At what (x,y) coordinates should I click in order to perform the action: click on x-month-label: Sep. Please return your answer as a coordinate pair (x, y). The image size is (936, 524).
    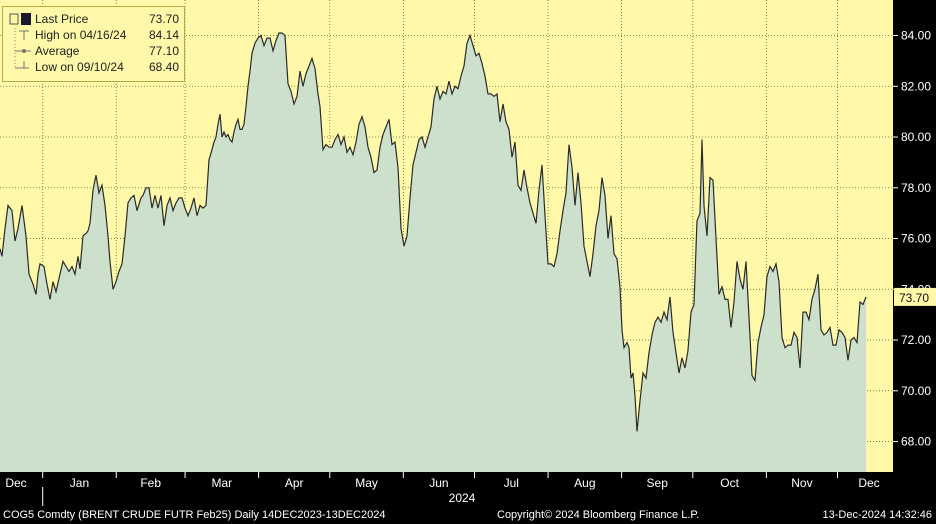
    Looking at the image, I should click on (658, 483).